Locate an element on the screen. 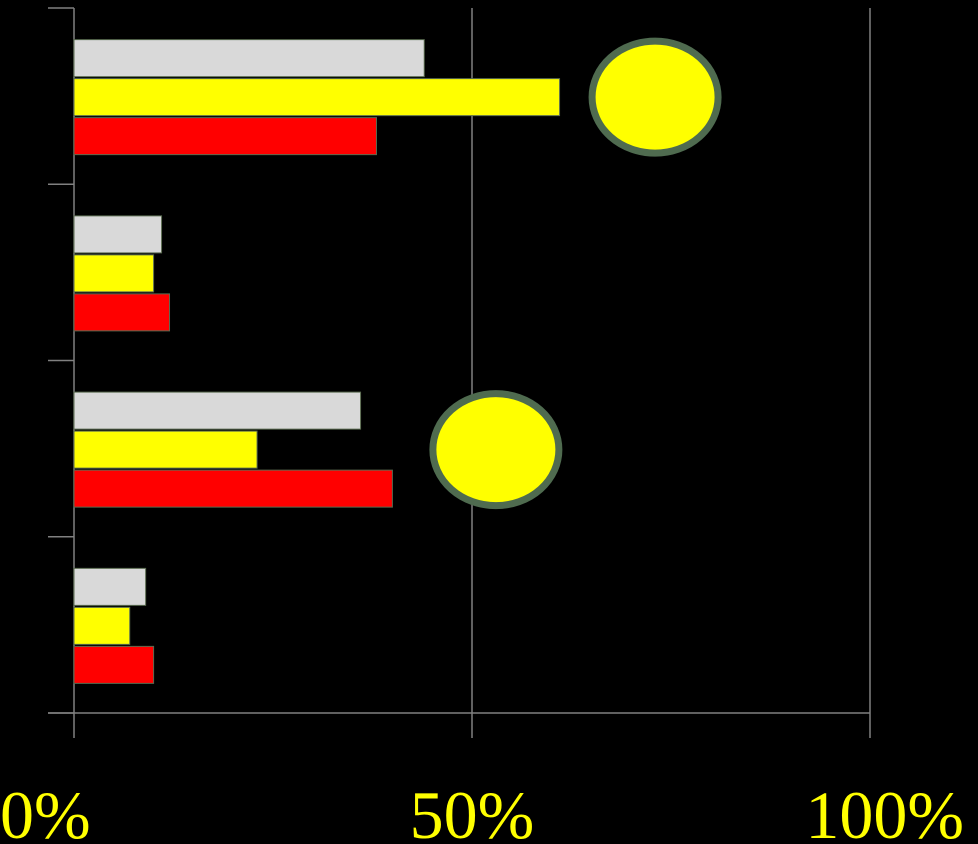 This screenshot has height=844, width=978. bar-cat1-series3 is located at coordinates (225, 136).